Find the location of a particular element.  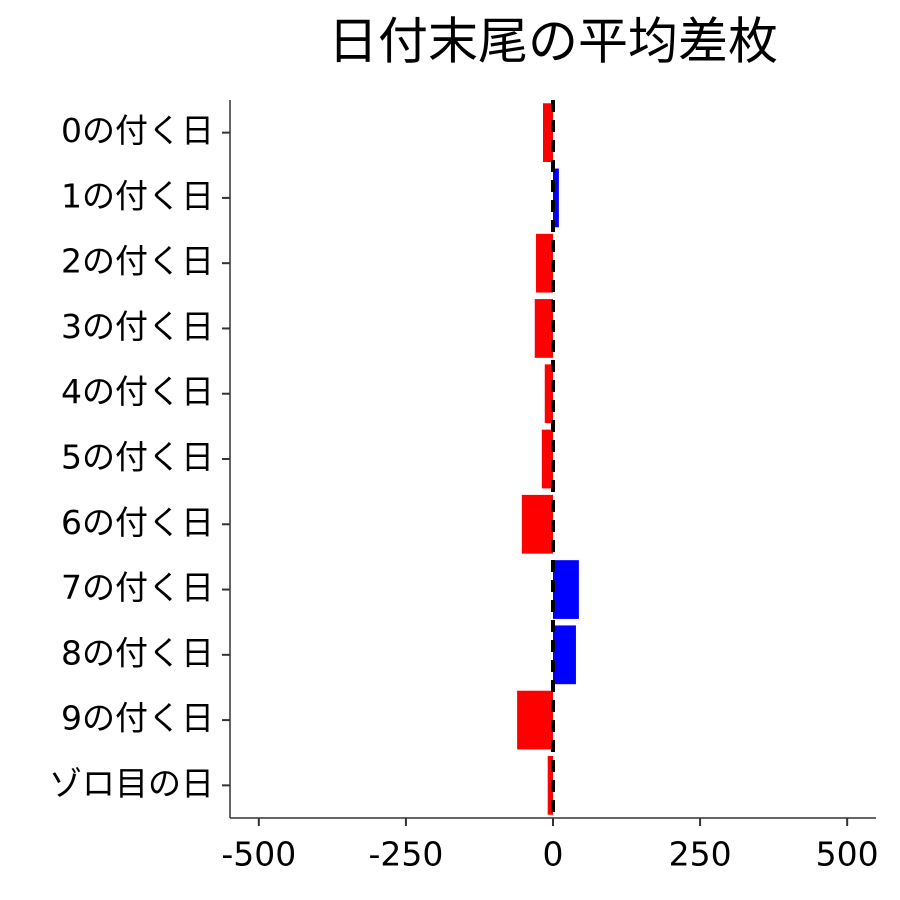

x-tick-label: 0 is located at coordinates (553, 854).